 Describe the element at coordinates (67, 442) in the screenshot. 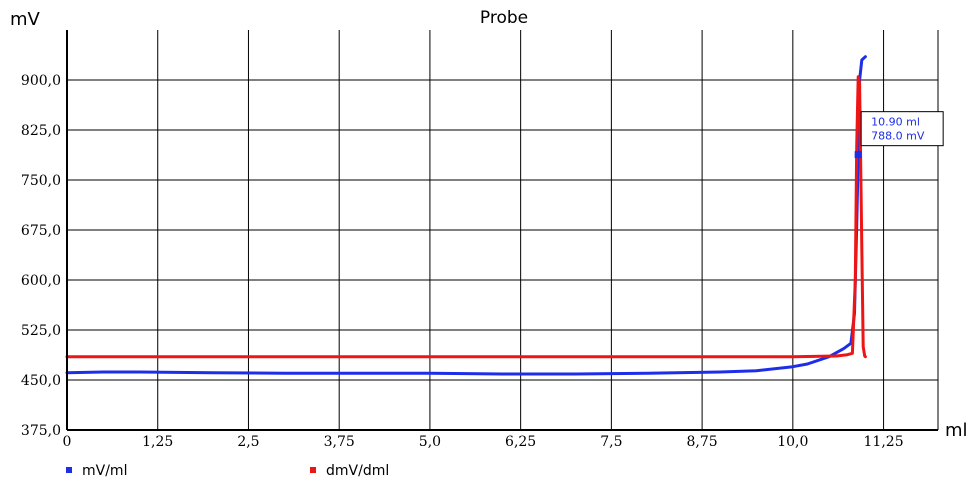

I see `x-tick-label: 0` at that location.